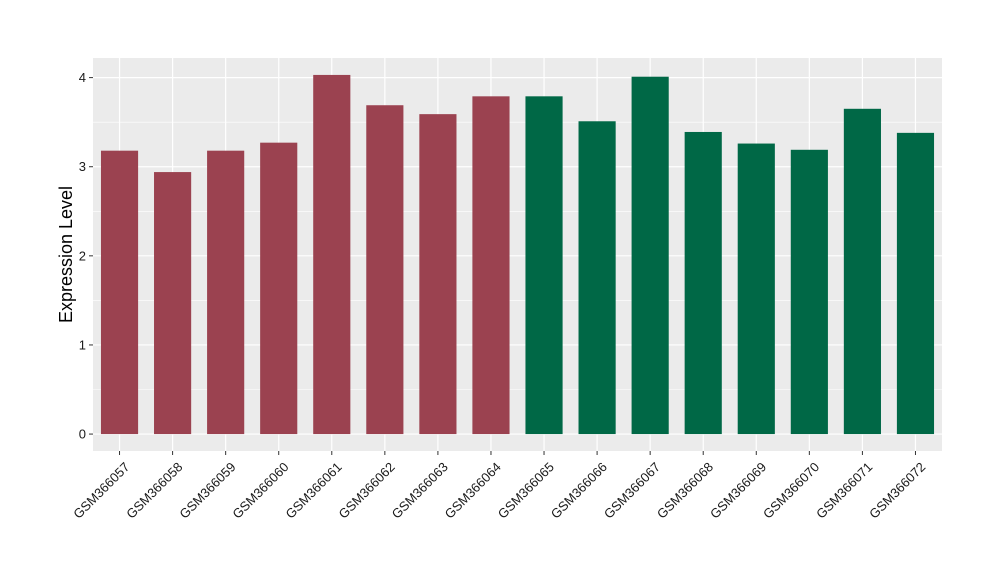 The width and height of the screenshot is (1000, 580). I want to click on bar-GSM366070, so click(809, 292).